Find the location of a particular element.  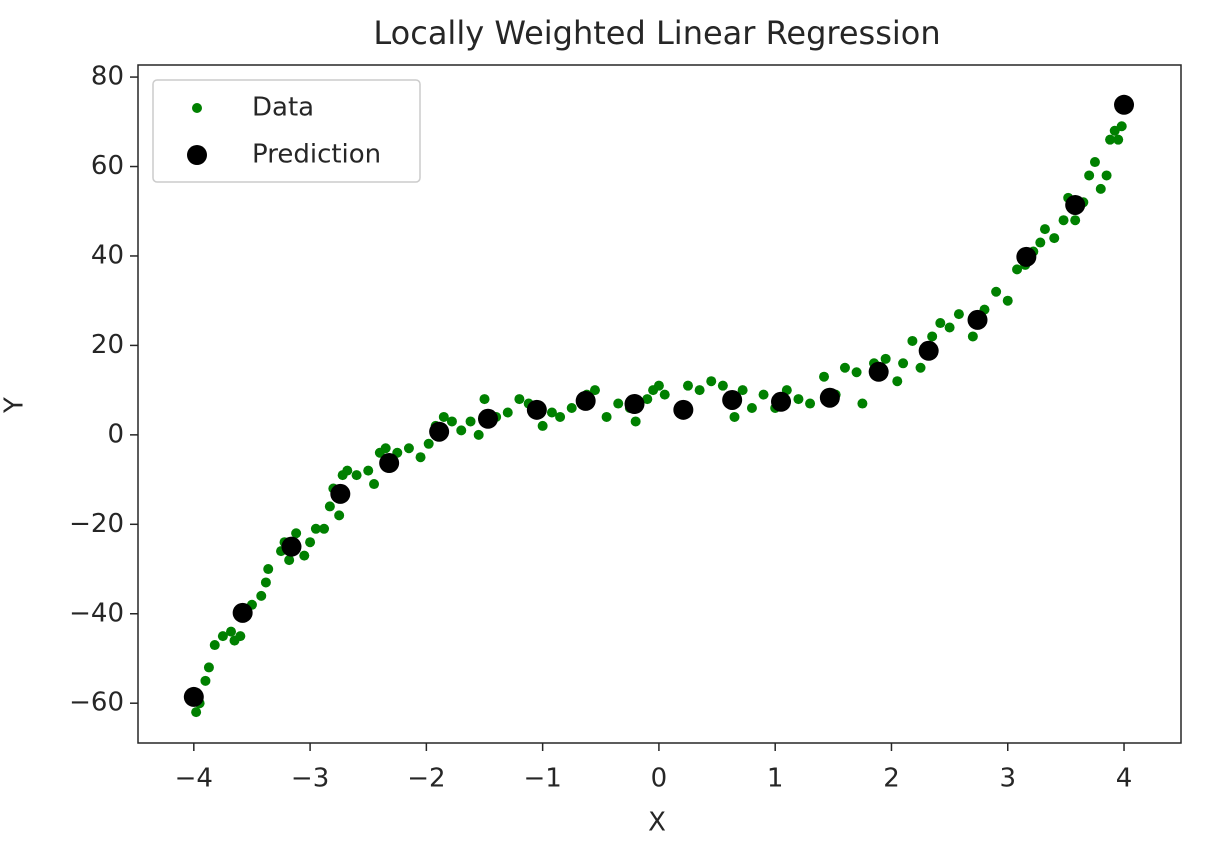

y-tick-label: 20 is located at coordinates (107, 345).